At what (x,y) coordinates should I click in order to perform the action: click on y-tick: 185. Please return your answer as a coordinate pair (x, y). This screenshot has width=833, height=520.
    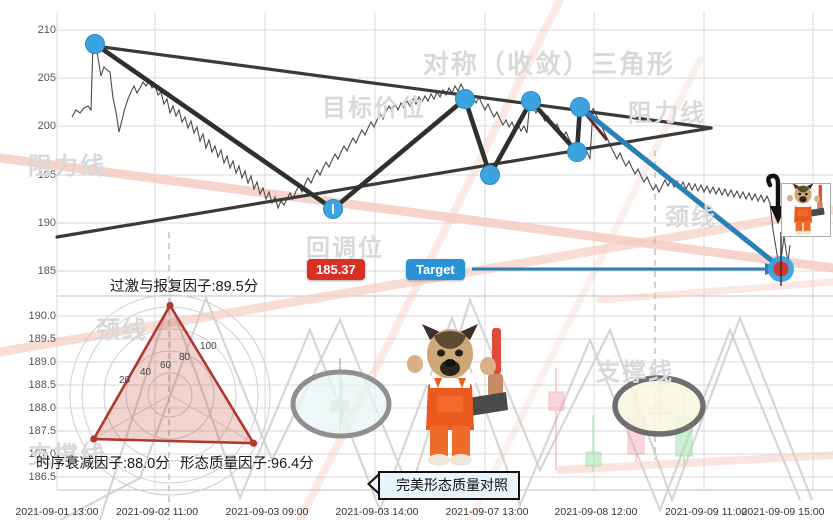
    Looking at the image, I should click on (46, 271).